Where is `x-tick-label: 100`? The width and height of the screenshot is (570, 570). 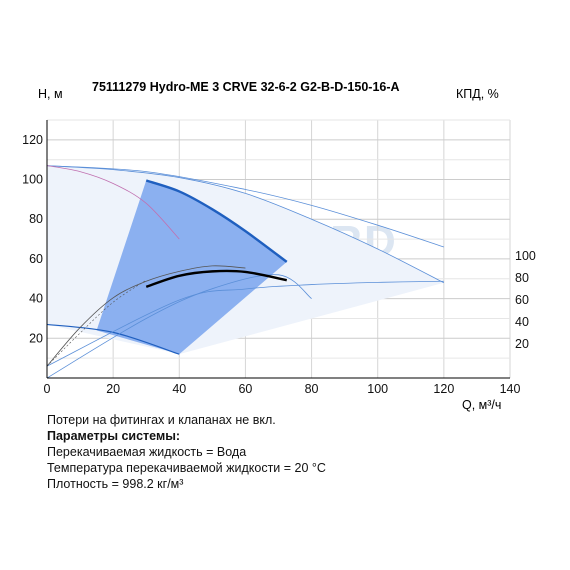 x-tick-label: 100 is located at coordinates (377, 389).